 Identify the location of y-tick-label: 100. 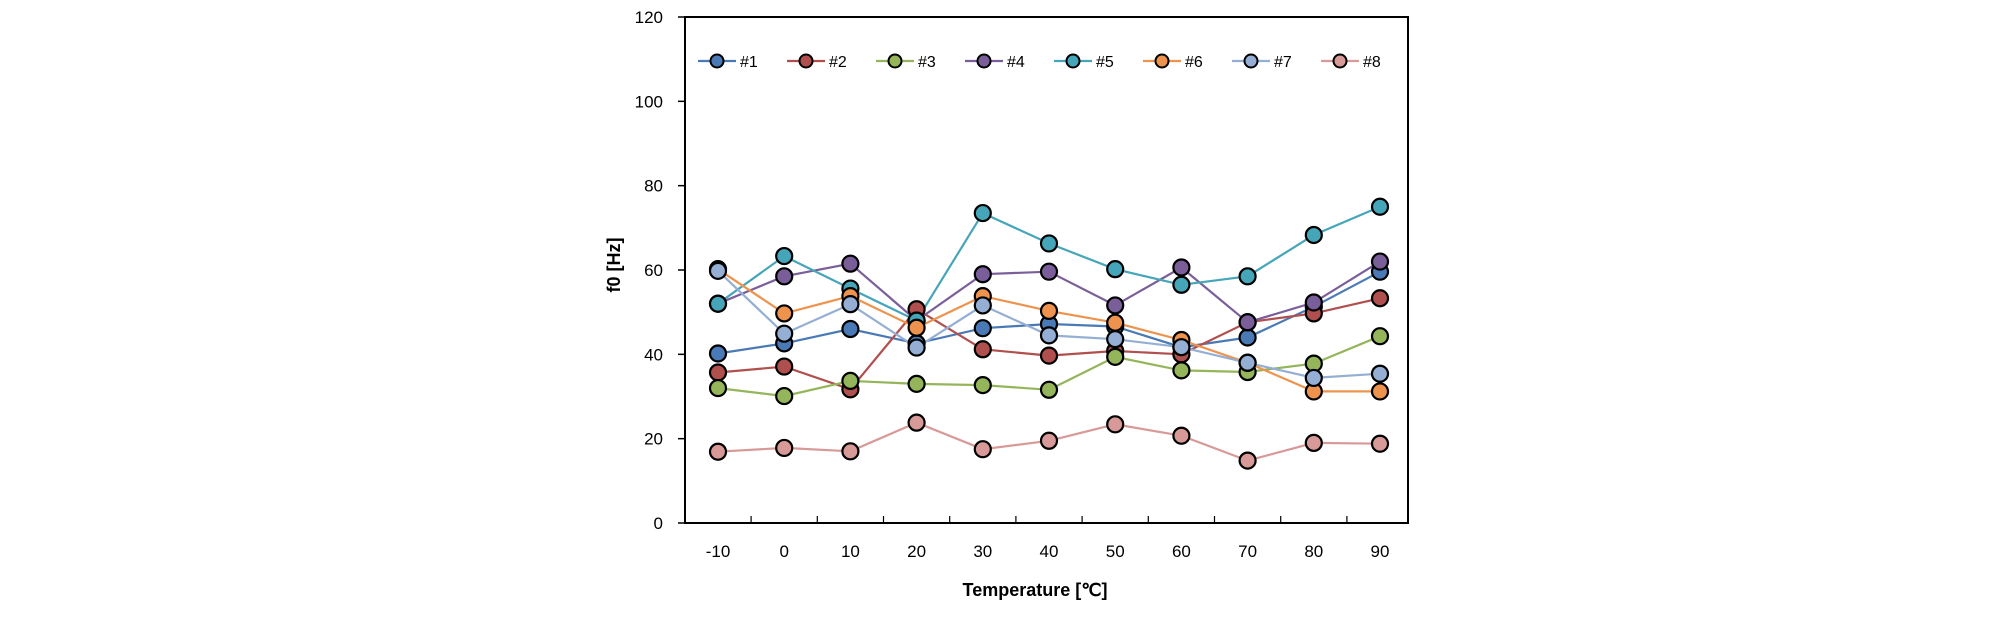
(649, 101).